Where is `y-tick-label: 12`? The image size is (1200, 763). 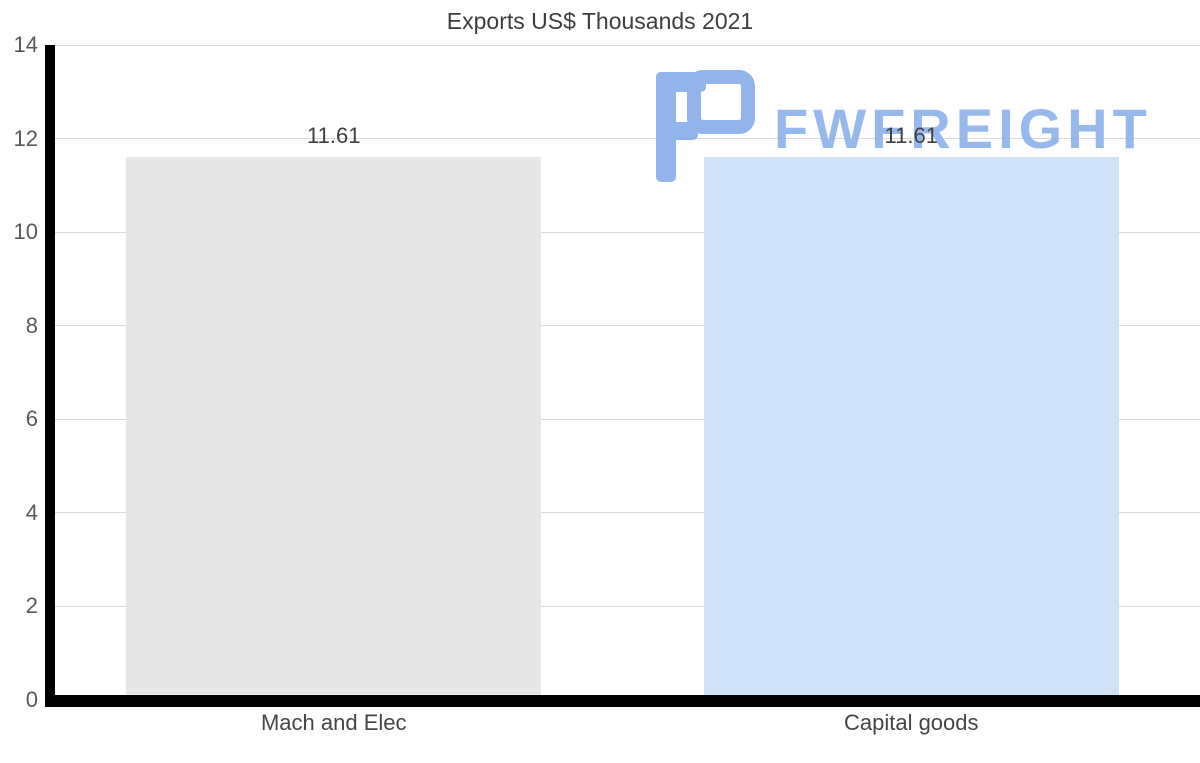
y-tick-label: 12 is located at coordinates (25, 138).